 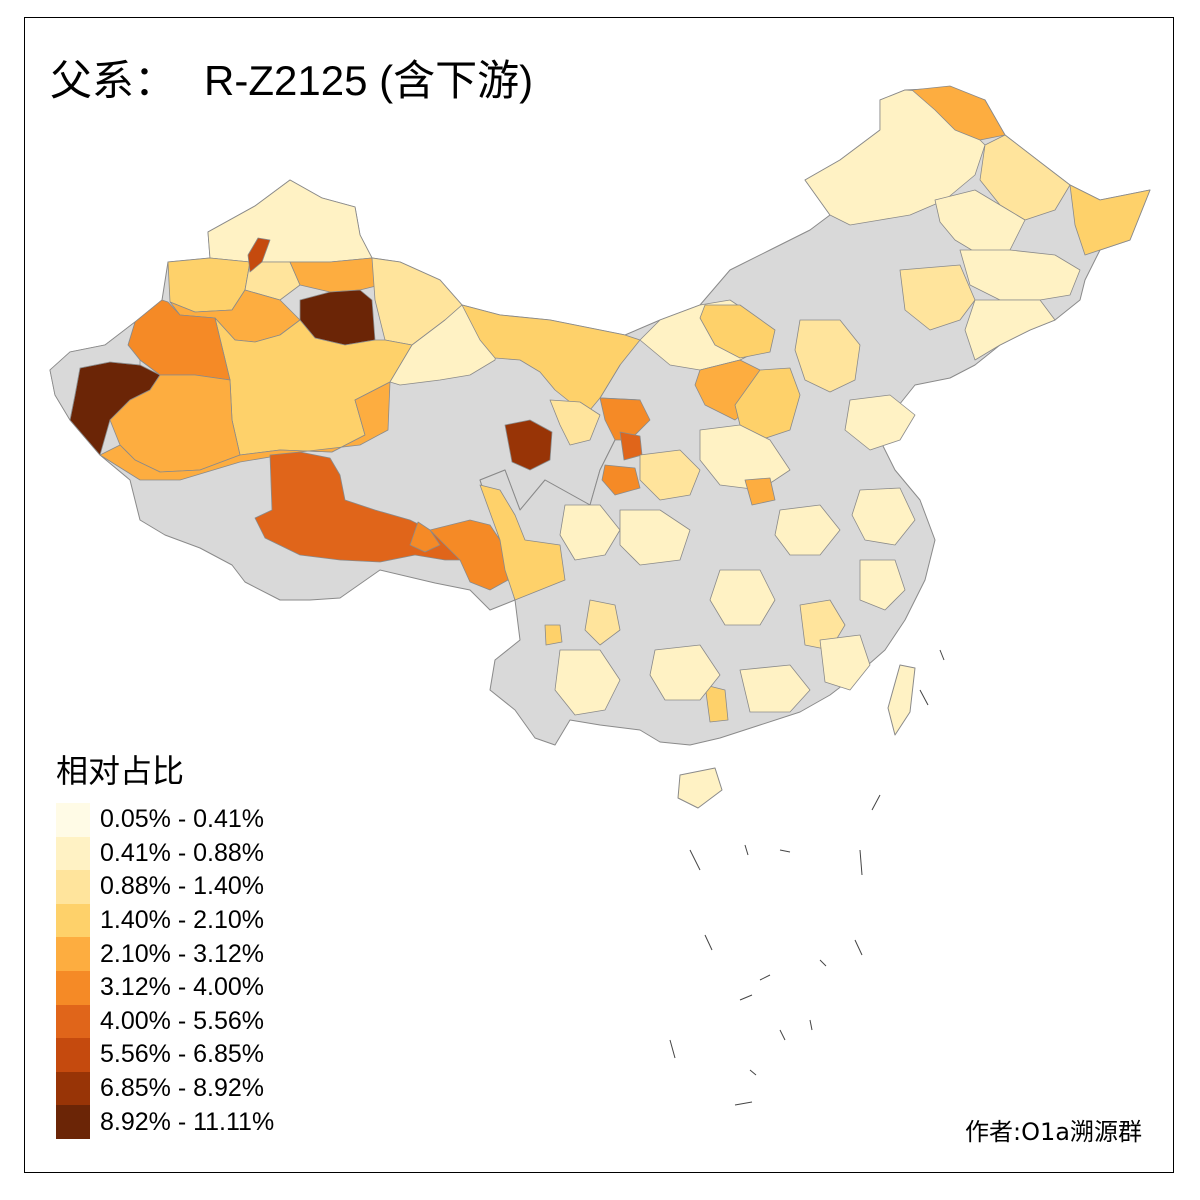 I want to click on region-heilongjiang-east, so click(x=1025, y=177).